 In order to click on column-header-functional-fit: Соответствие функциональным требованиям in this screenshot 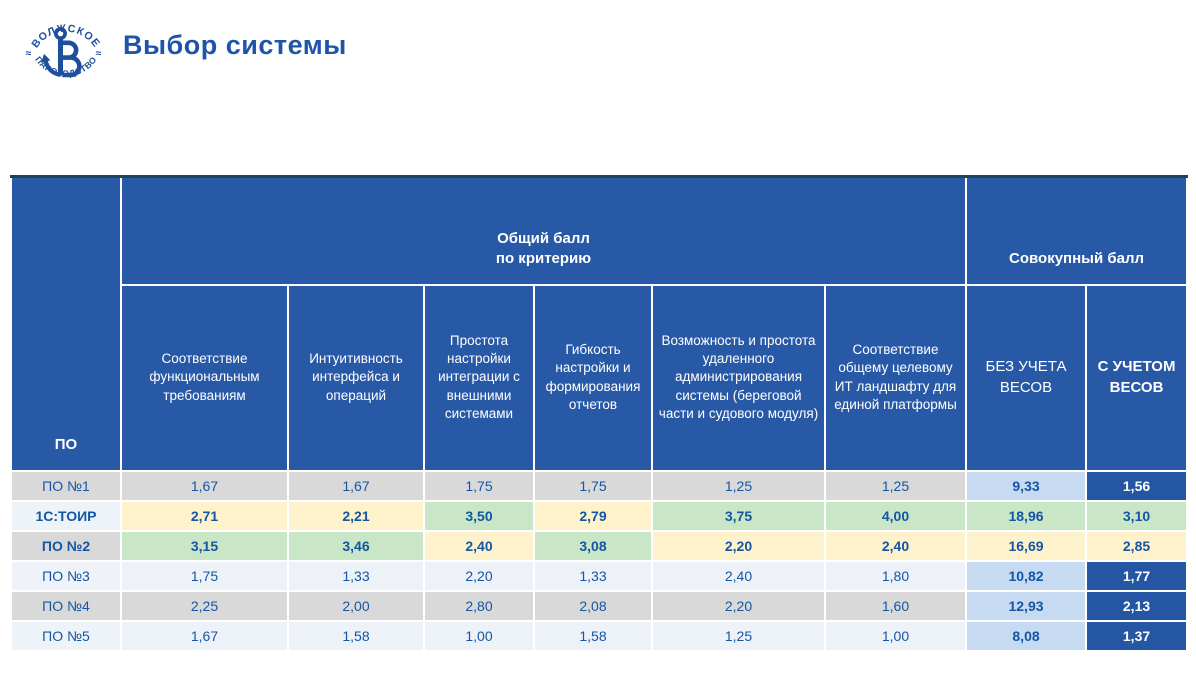, I will do `click(204, 377)`.